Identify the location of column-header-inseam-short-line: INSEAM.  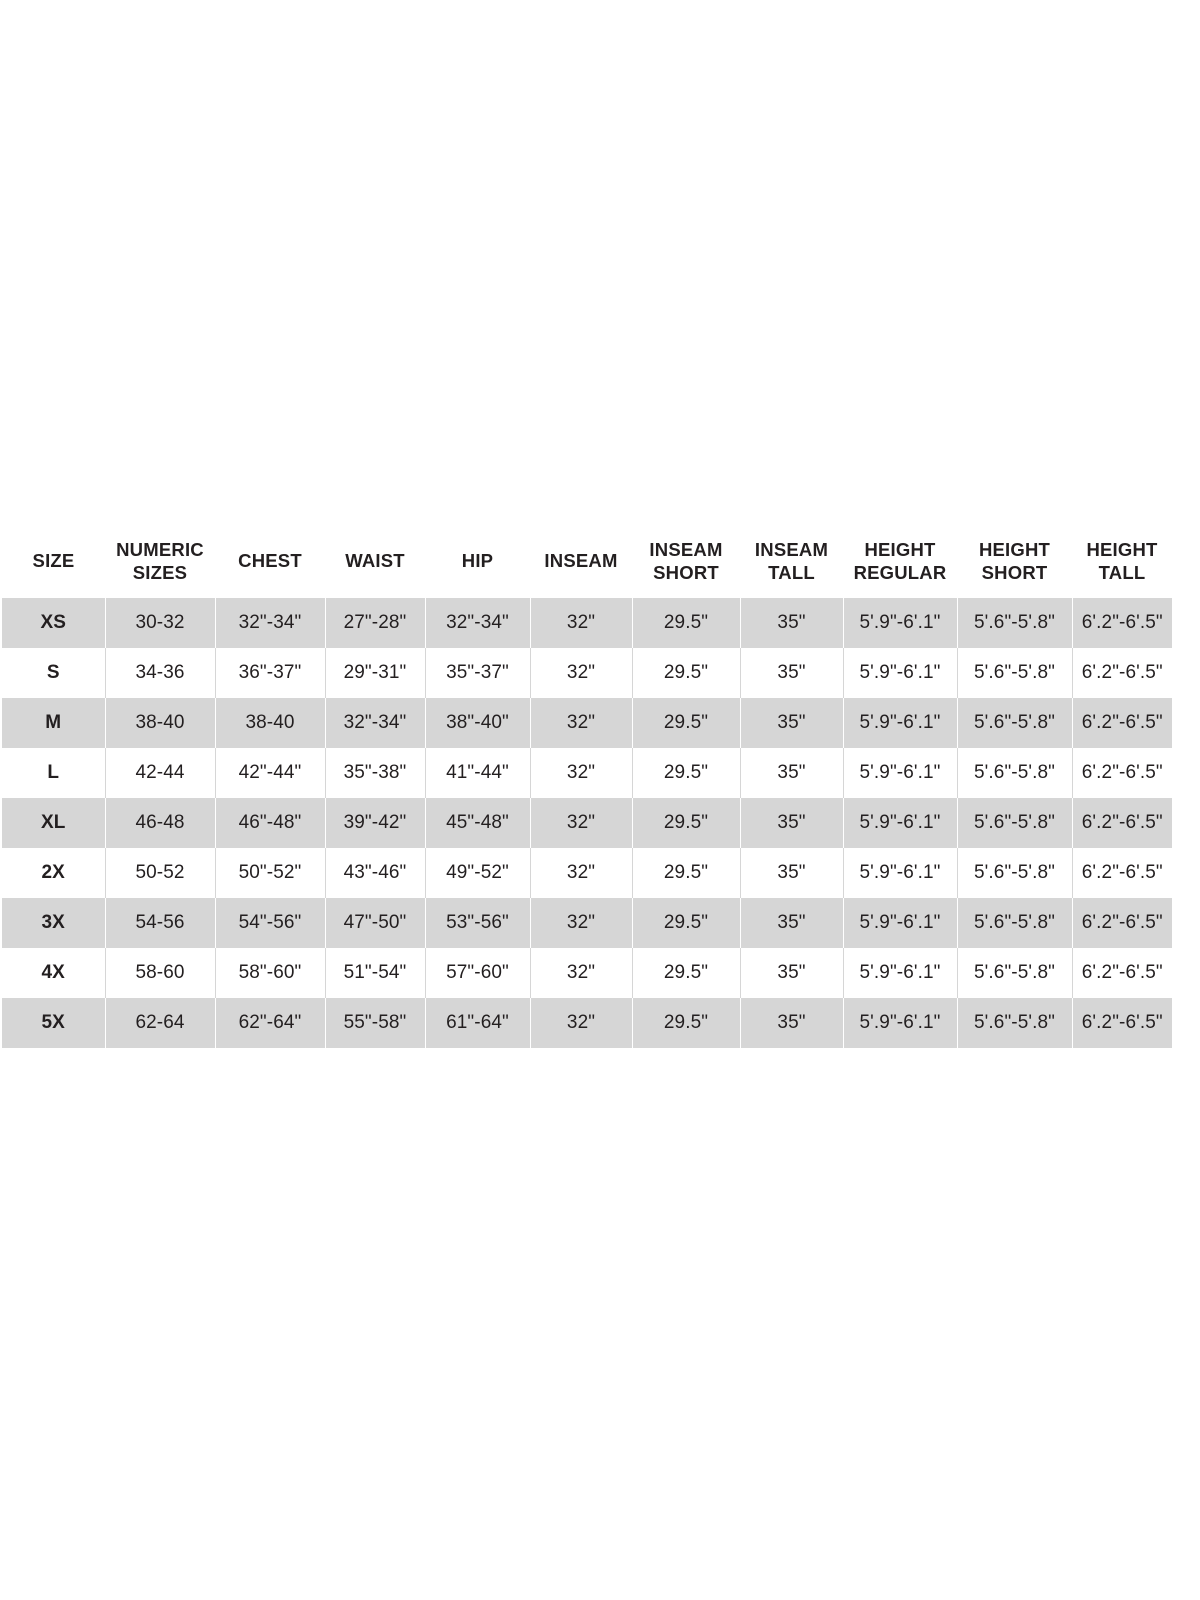
(686, 549).